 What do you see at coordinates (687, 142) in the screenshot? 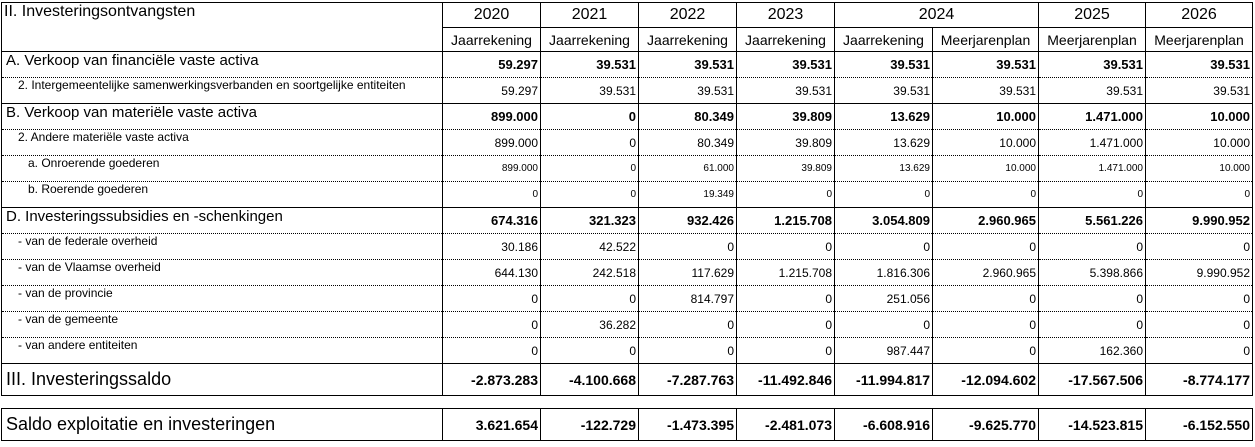
I see `cell-value: 80.349` at bounding box center [687, 142].